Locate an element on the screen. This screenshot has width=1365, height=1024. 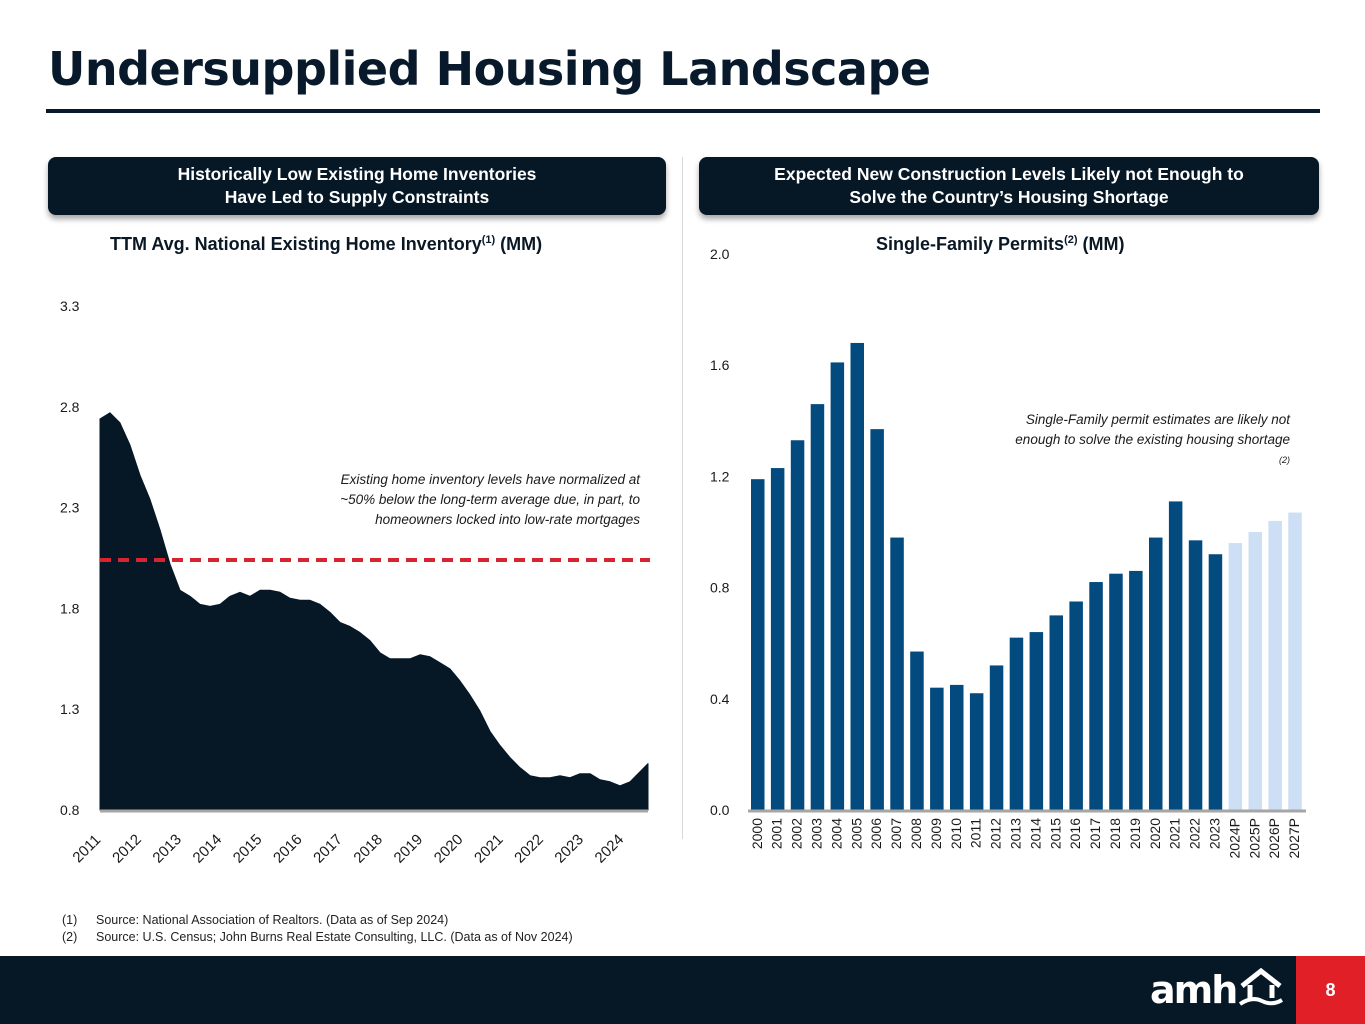
x-tick-label: 2013 is located at coordinates (1015, 833).